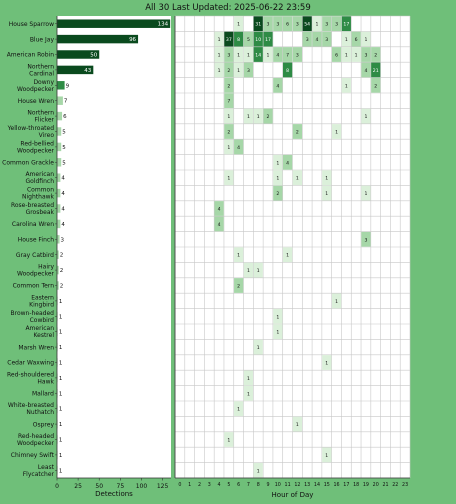 Image resolution: width=456 pixels, height=504 pixels. Describe the element at coordinates (258, 25) in the screenshot. I see `heatmap-cell-value: 31` at that location.